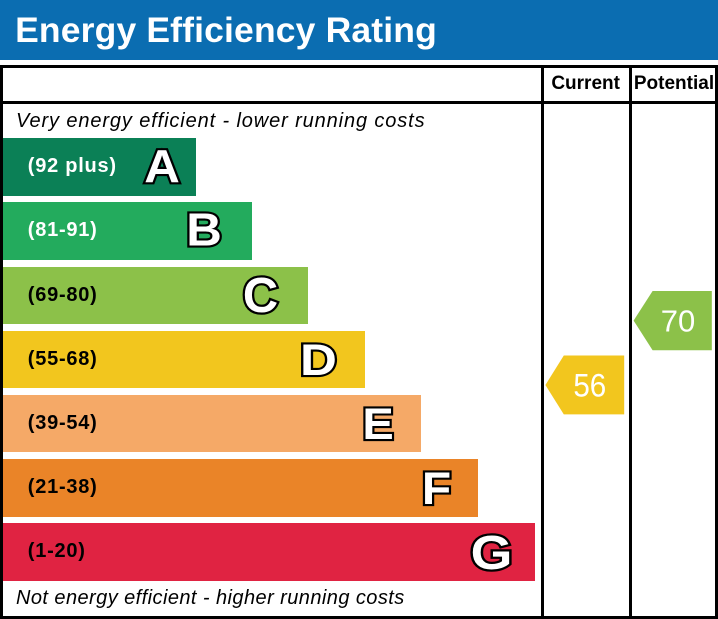 This screenshot has width=718, height=619. Describe the element at coordinates (260, 296) in the screenshot. I see `svg-text: C` at that location.